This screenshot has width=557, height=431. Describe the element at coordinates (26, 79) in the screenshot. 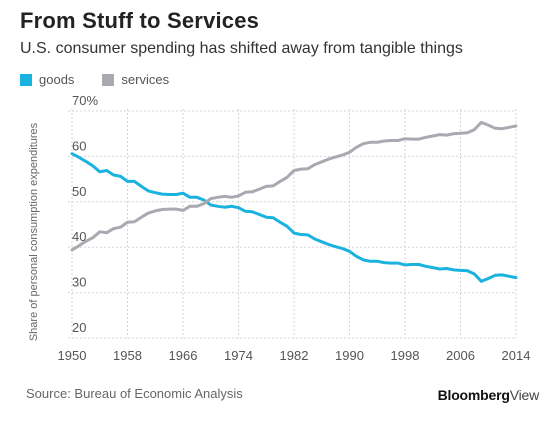

I see `legend-swatch-goods` at that location.